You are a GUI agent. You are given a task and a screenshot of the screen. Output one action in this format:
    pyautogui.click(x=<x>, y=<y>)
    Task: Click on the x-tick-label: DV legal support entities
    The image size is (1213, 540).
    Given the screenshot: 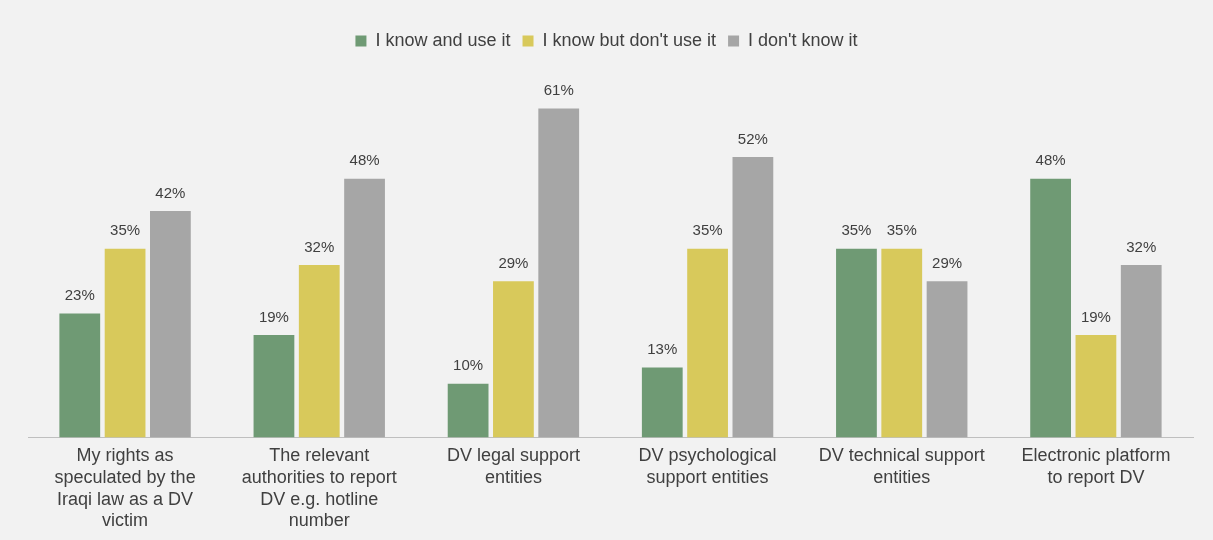 What is the action you would take?
    pyautogui.click(x=513, y=466)
    